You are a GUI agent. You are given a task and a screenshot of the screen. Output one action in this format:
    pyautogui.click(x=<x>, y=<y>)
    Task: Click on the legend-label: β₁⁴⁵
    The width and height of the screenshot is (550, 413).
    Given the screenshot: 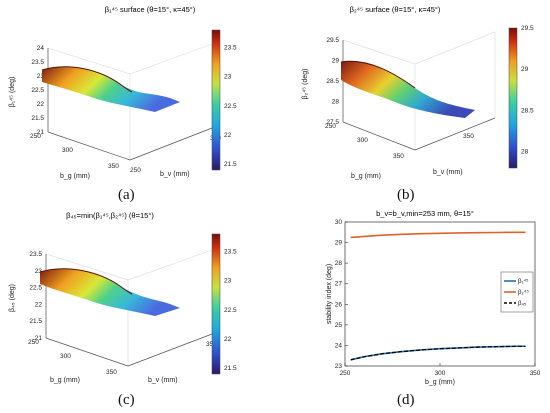 What is the action you would take?
    pyautogui.click(x=523, y=281)
    